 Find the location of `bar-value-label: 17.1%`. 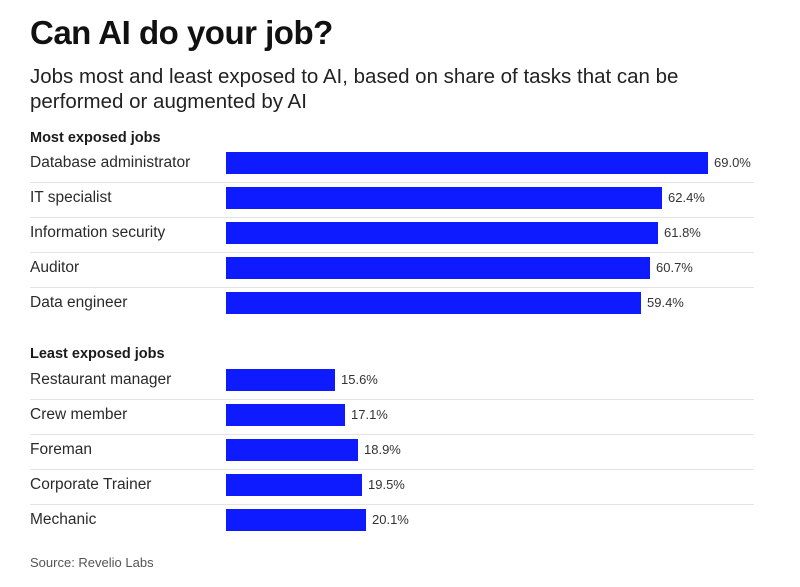

bar-value-label: 17.1% is located at coordinates (369, 414).